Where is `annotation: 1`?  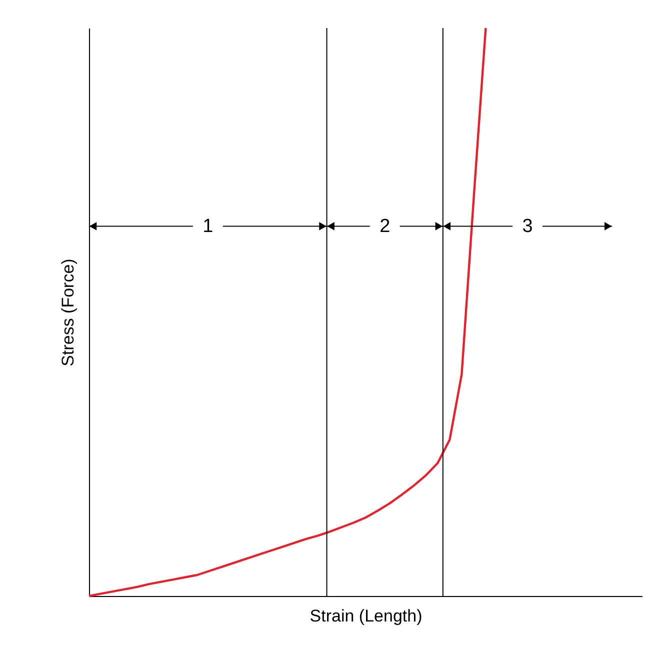
annotation: 1 is located at coordinates (208, 227).